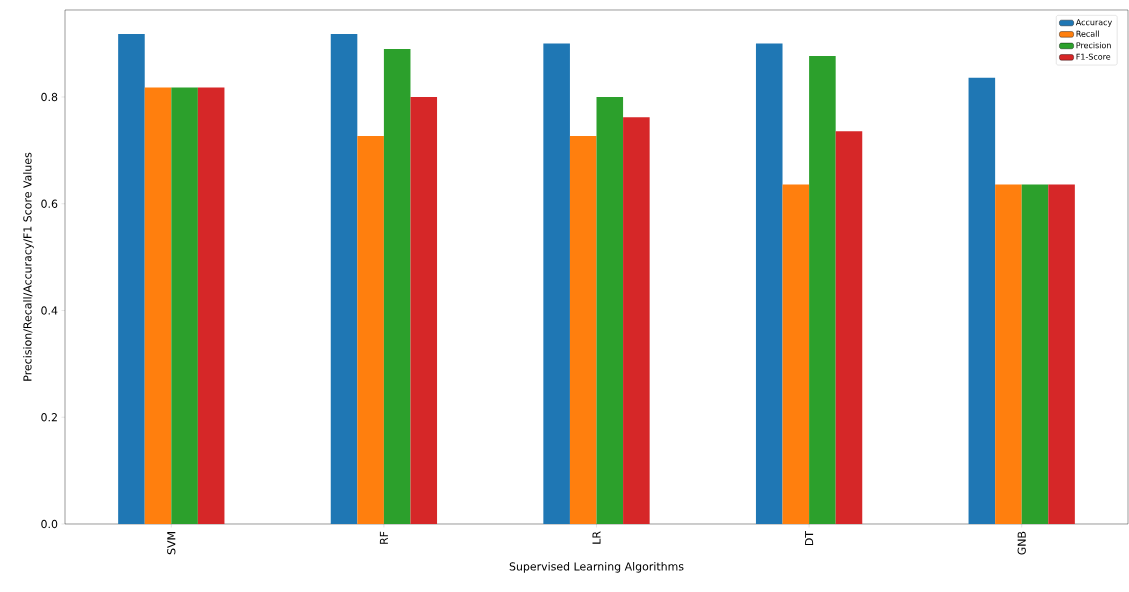  Describe the element at coordinates (383, 537) in the screenshot. I see `x-tick-label: RF` at that location.